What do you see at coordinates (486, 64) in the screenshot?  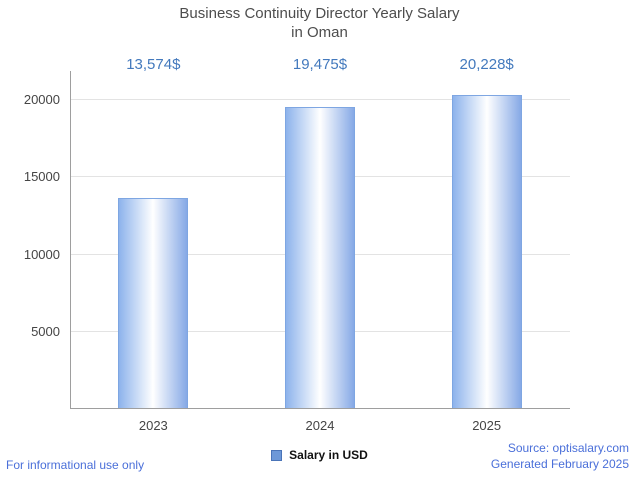 I see `bar-value-label: 20,228$` at bounding box center [486, 64].